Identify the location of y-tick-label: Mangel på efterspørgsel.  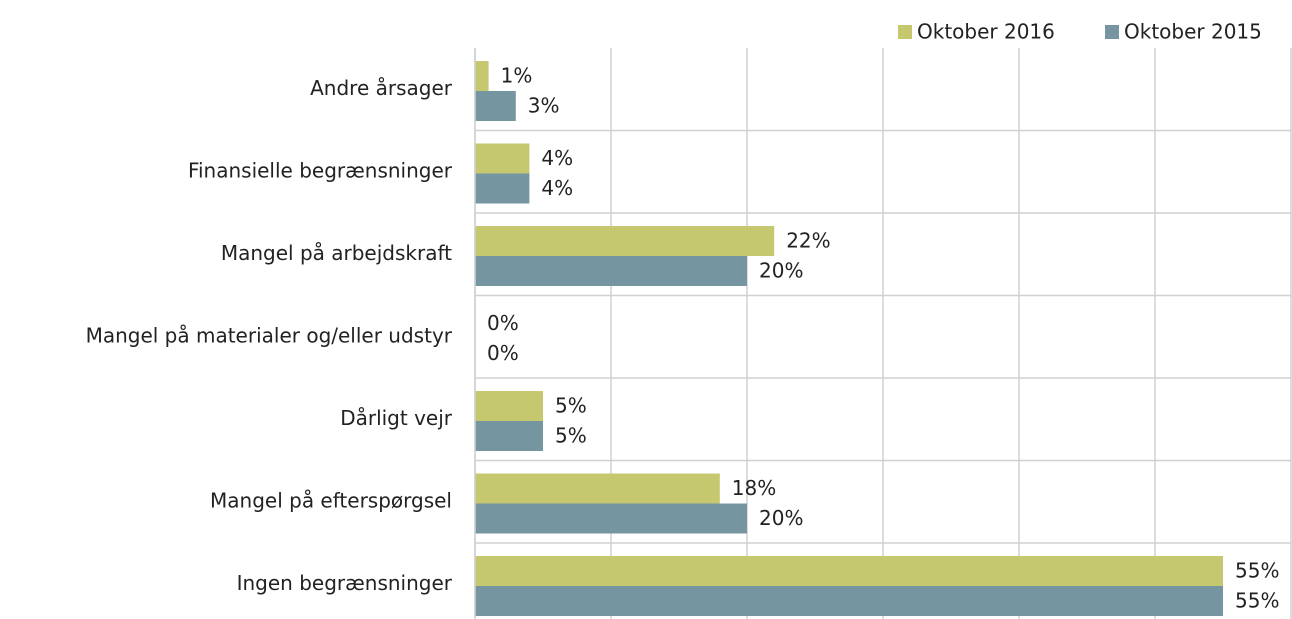
(331, 500).